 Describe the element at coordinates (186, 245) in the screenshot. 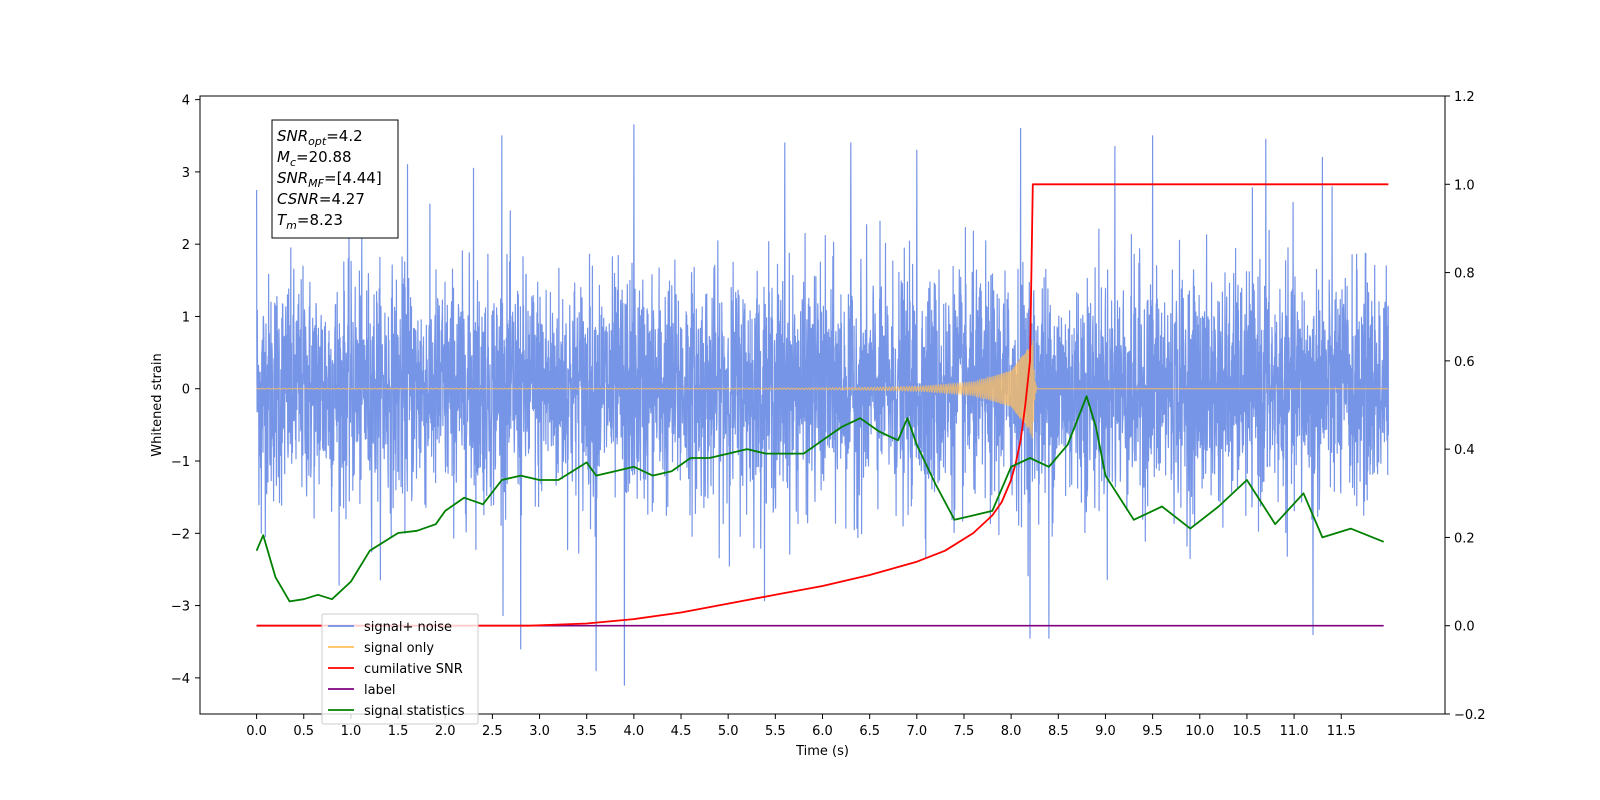

I see `y-tick-label-left: 2` at that location.